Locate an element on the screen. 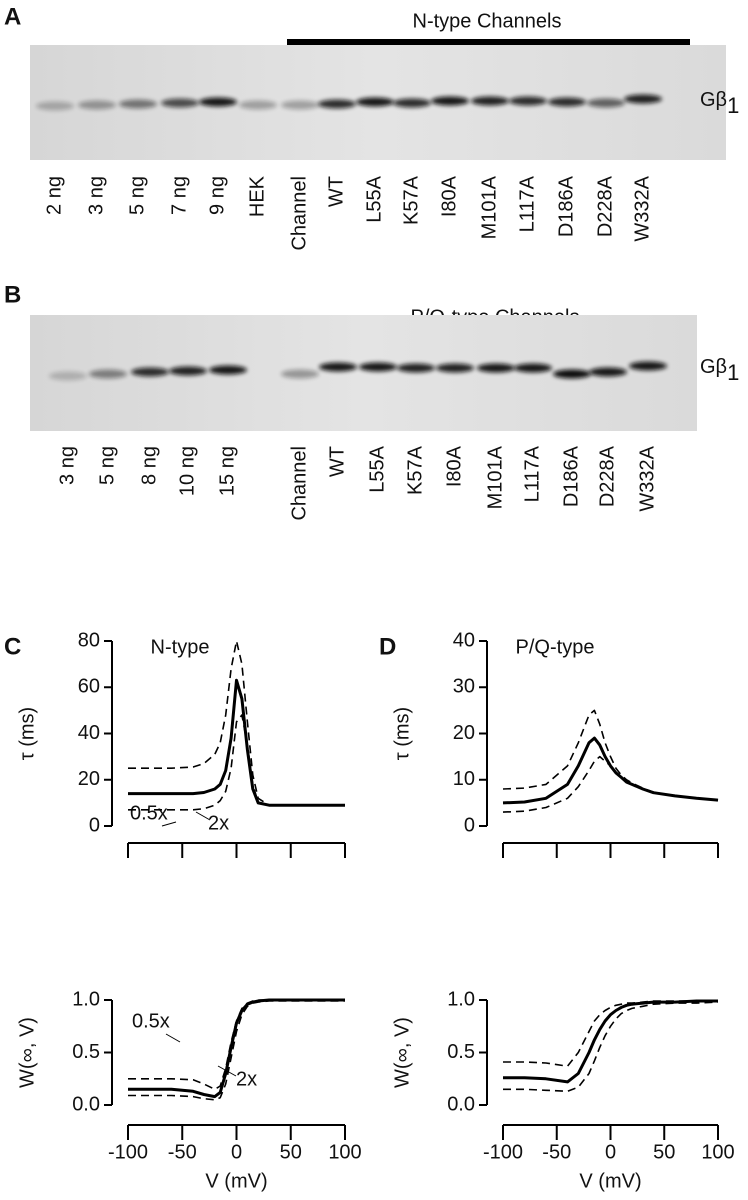 This screenshot has width=748, height=1200. y-axis-label: W(∞, V) is located at coordinates (27, 1052).